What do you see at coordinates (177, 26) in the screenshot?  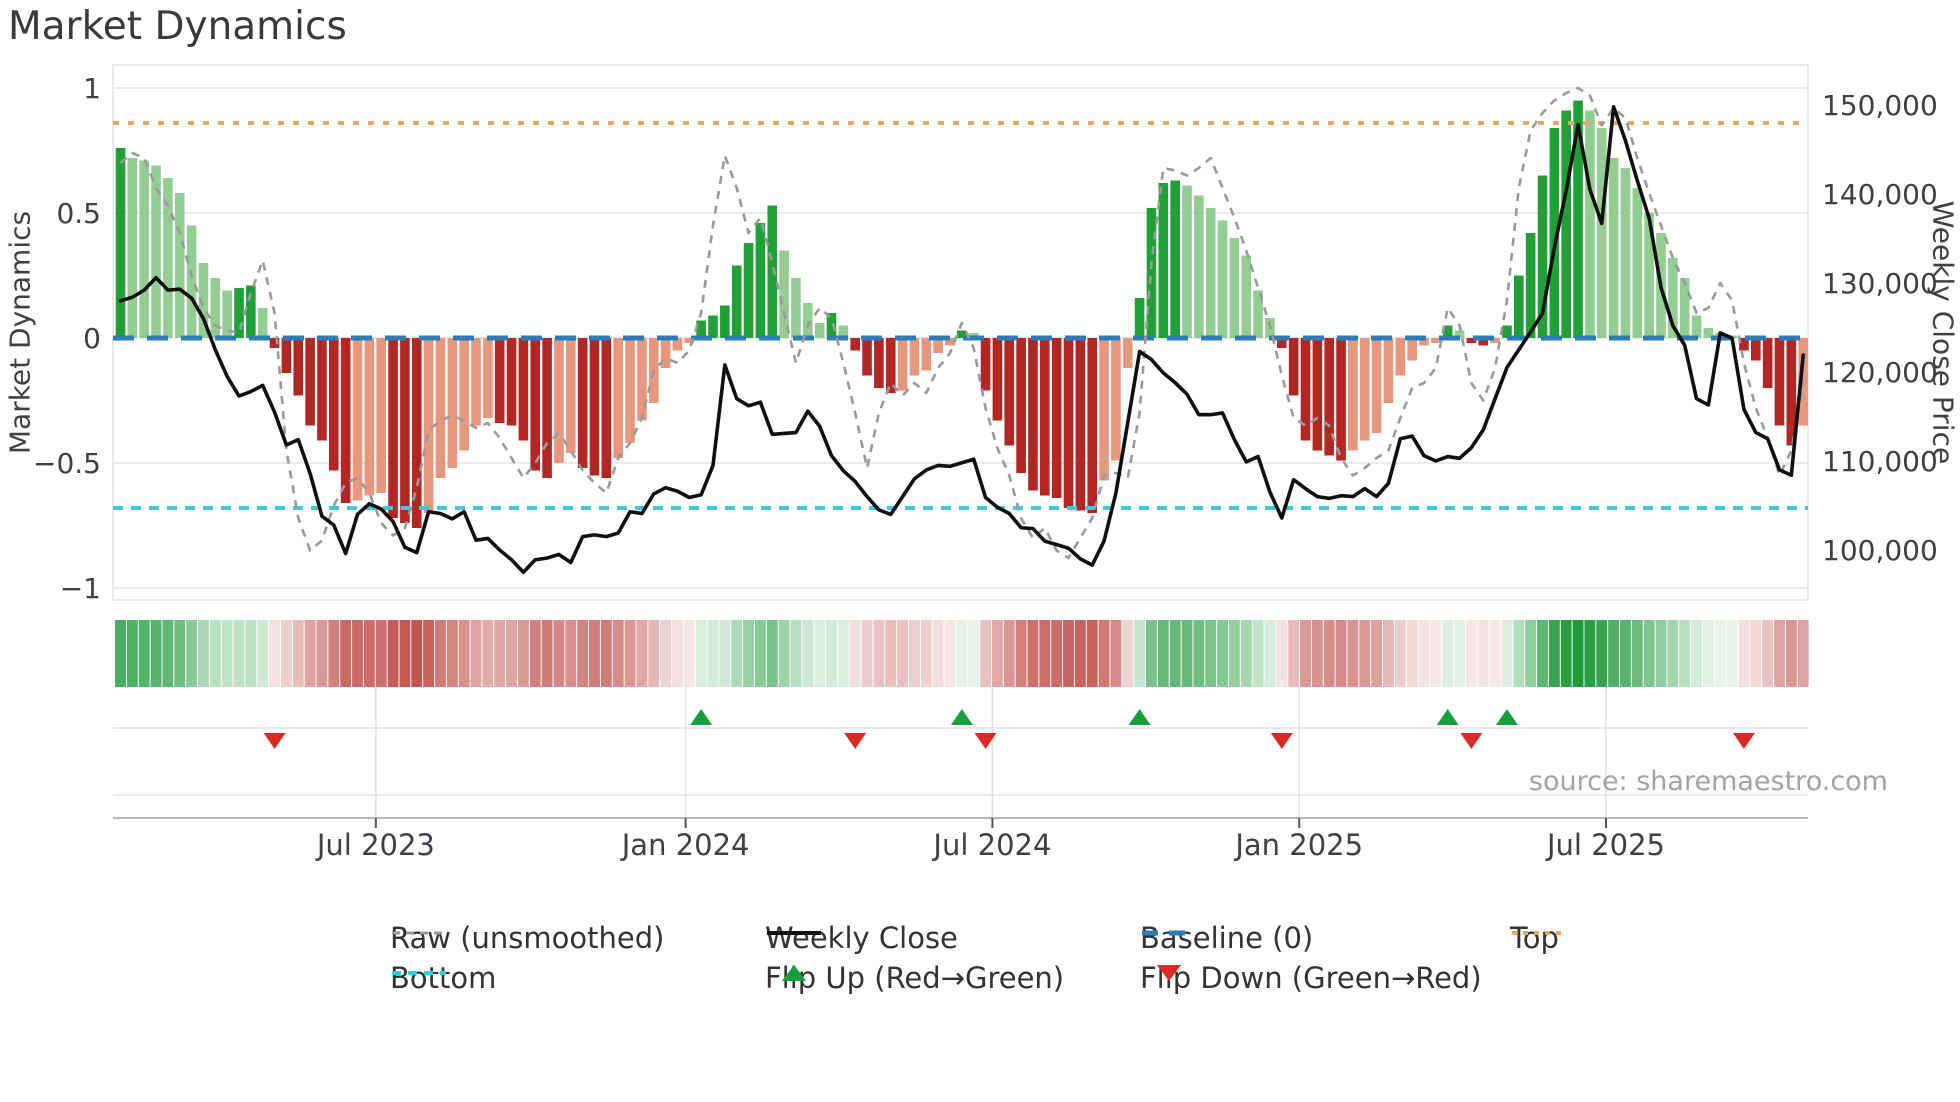 I see `page-title: Market Dynamics` at bounding box center [177, 26].